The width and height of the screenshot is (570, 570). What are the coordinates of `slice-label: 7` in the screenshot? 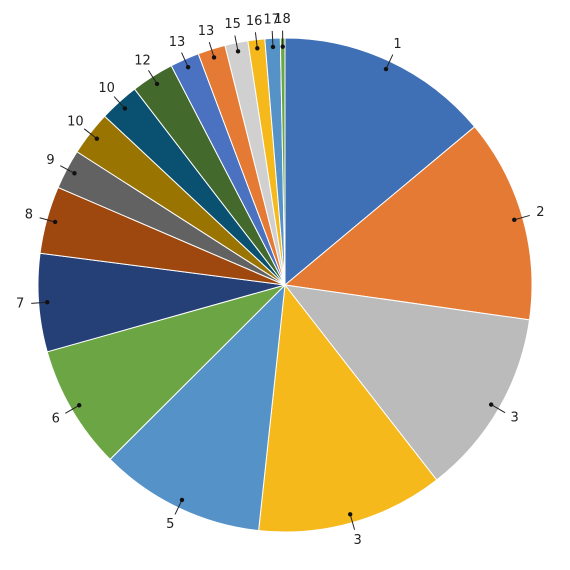 It's located at (20, 304).